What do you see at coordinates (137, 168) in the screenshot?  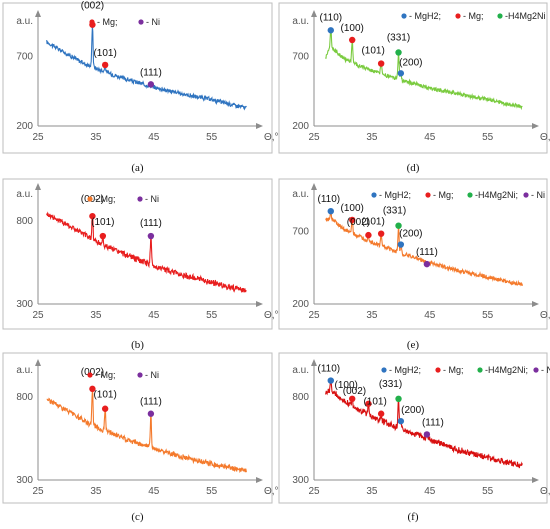 I see `panel-caption: (a)` at bounding box center [137, 168].